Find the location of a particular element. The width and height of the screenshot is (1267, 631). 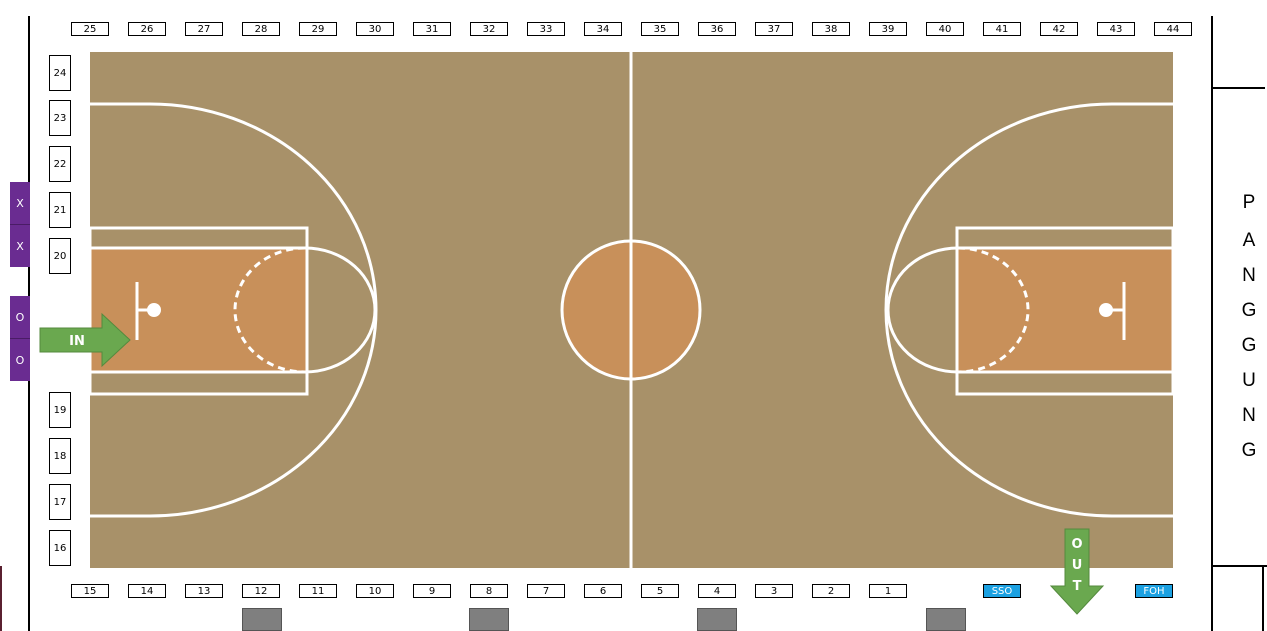

in-arrow is located at coordinates (85, 340).